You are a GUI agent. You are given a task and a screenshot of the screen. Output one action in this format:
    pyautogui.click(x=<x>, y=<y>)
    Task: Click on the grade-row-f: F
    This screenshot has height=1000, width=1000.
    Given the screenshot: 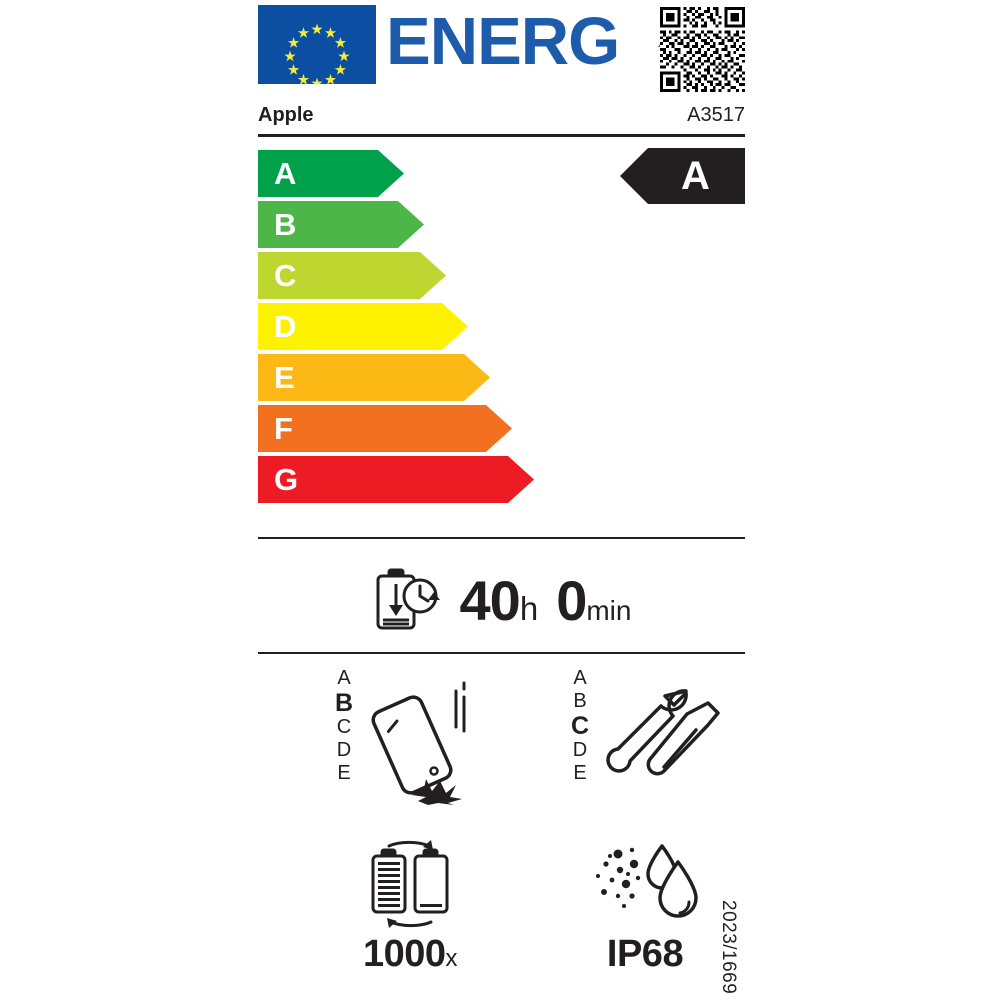 What is the action you would take?
    pyautogui.click(x=403, y=428)
    